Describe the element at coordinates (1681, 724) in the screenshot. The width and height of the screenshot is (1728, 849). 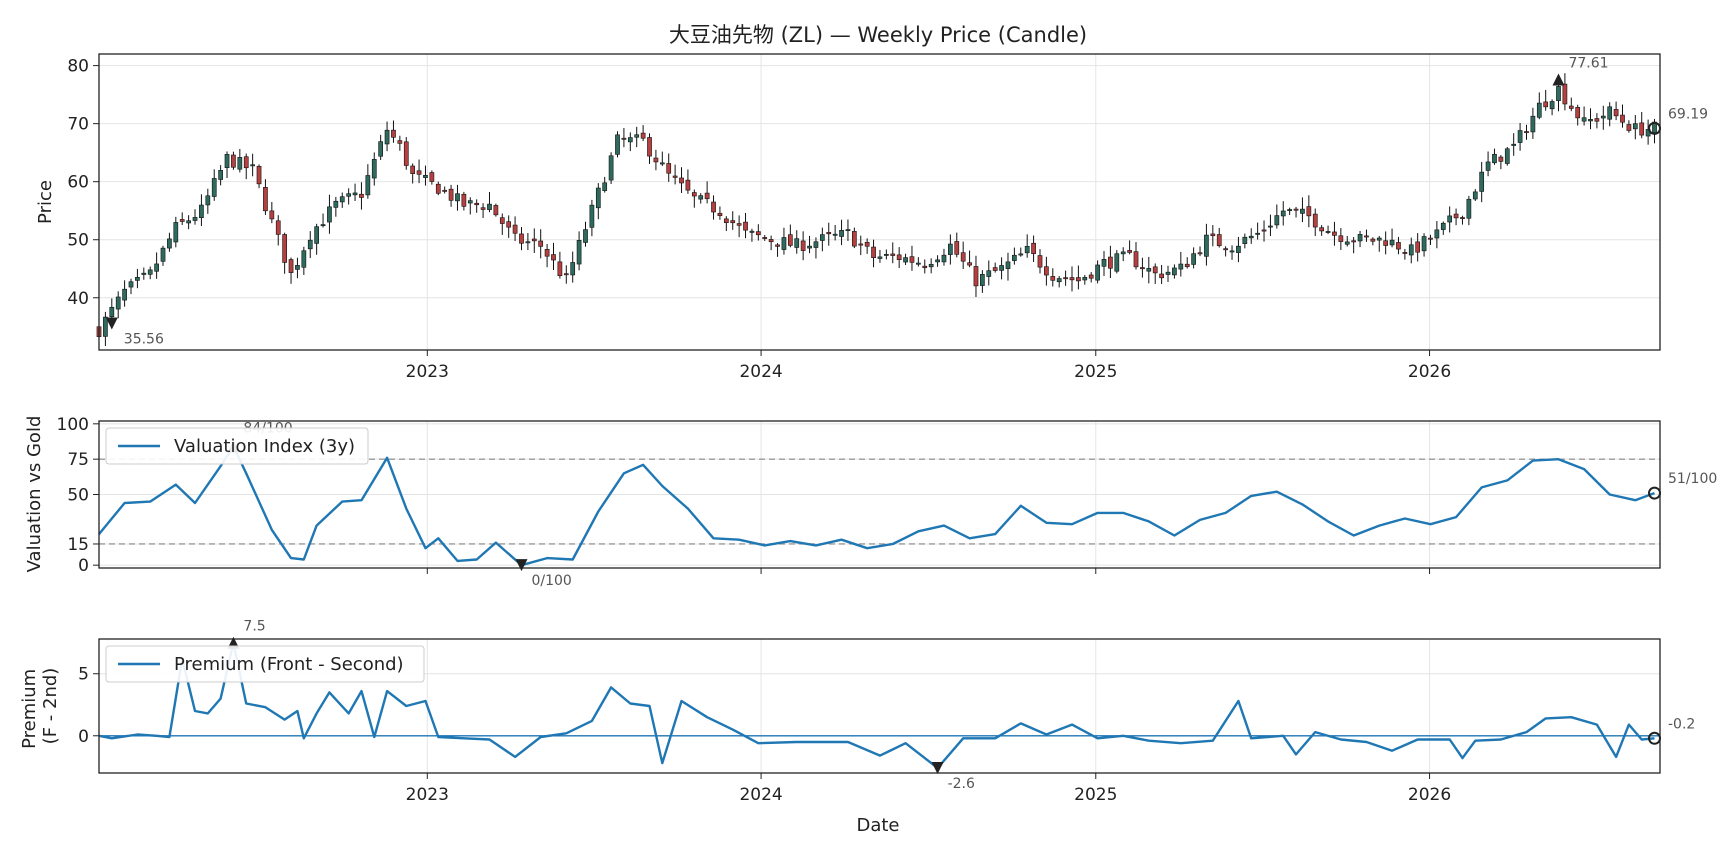
I see `annotation-label: -0.2` at that location.